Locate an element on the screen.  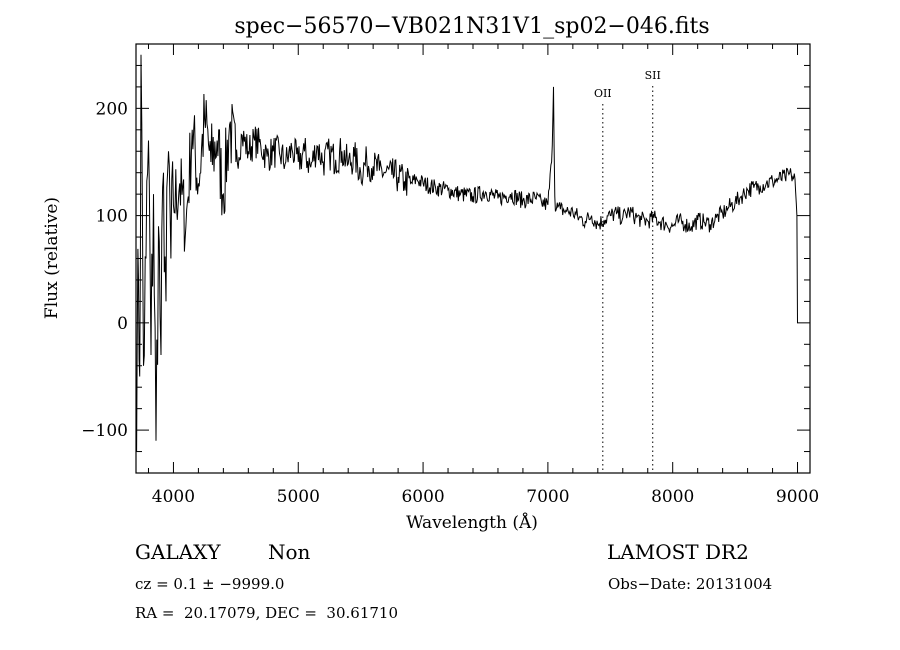
y-tick-label: 0 is located at coordinates (122, 324).